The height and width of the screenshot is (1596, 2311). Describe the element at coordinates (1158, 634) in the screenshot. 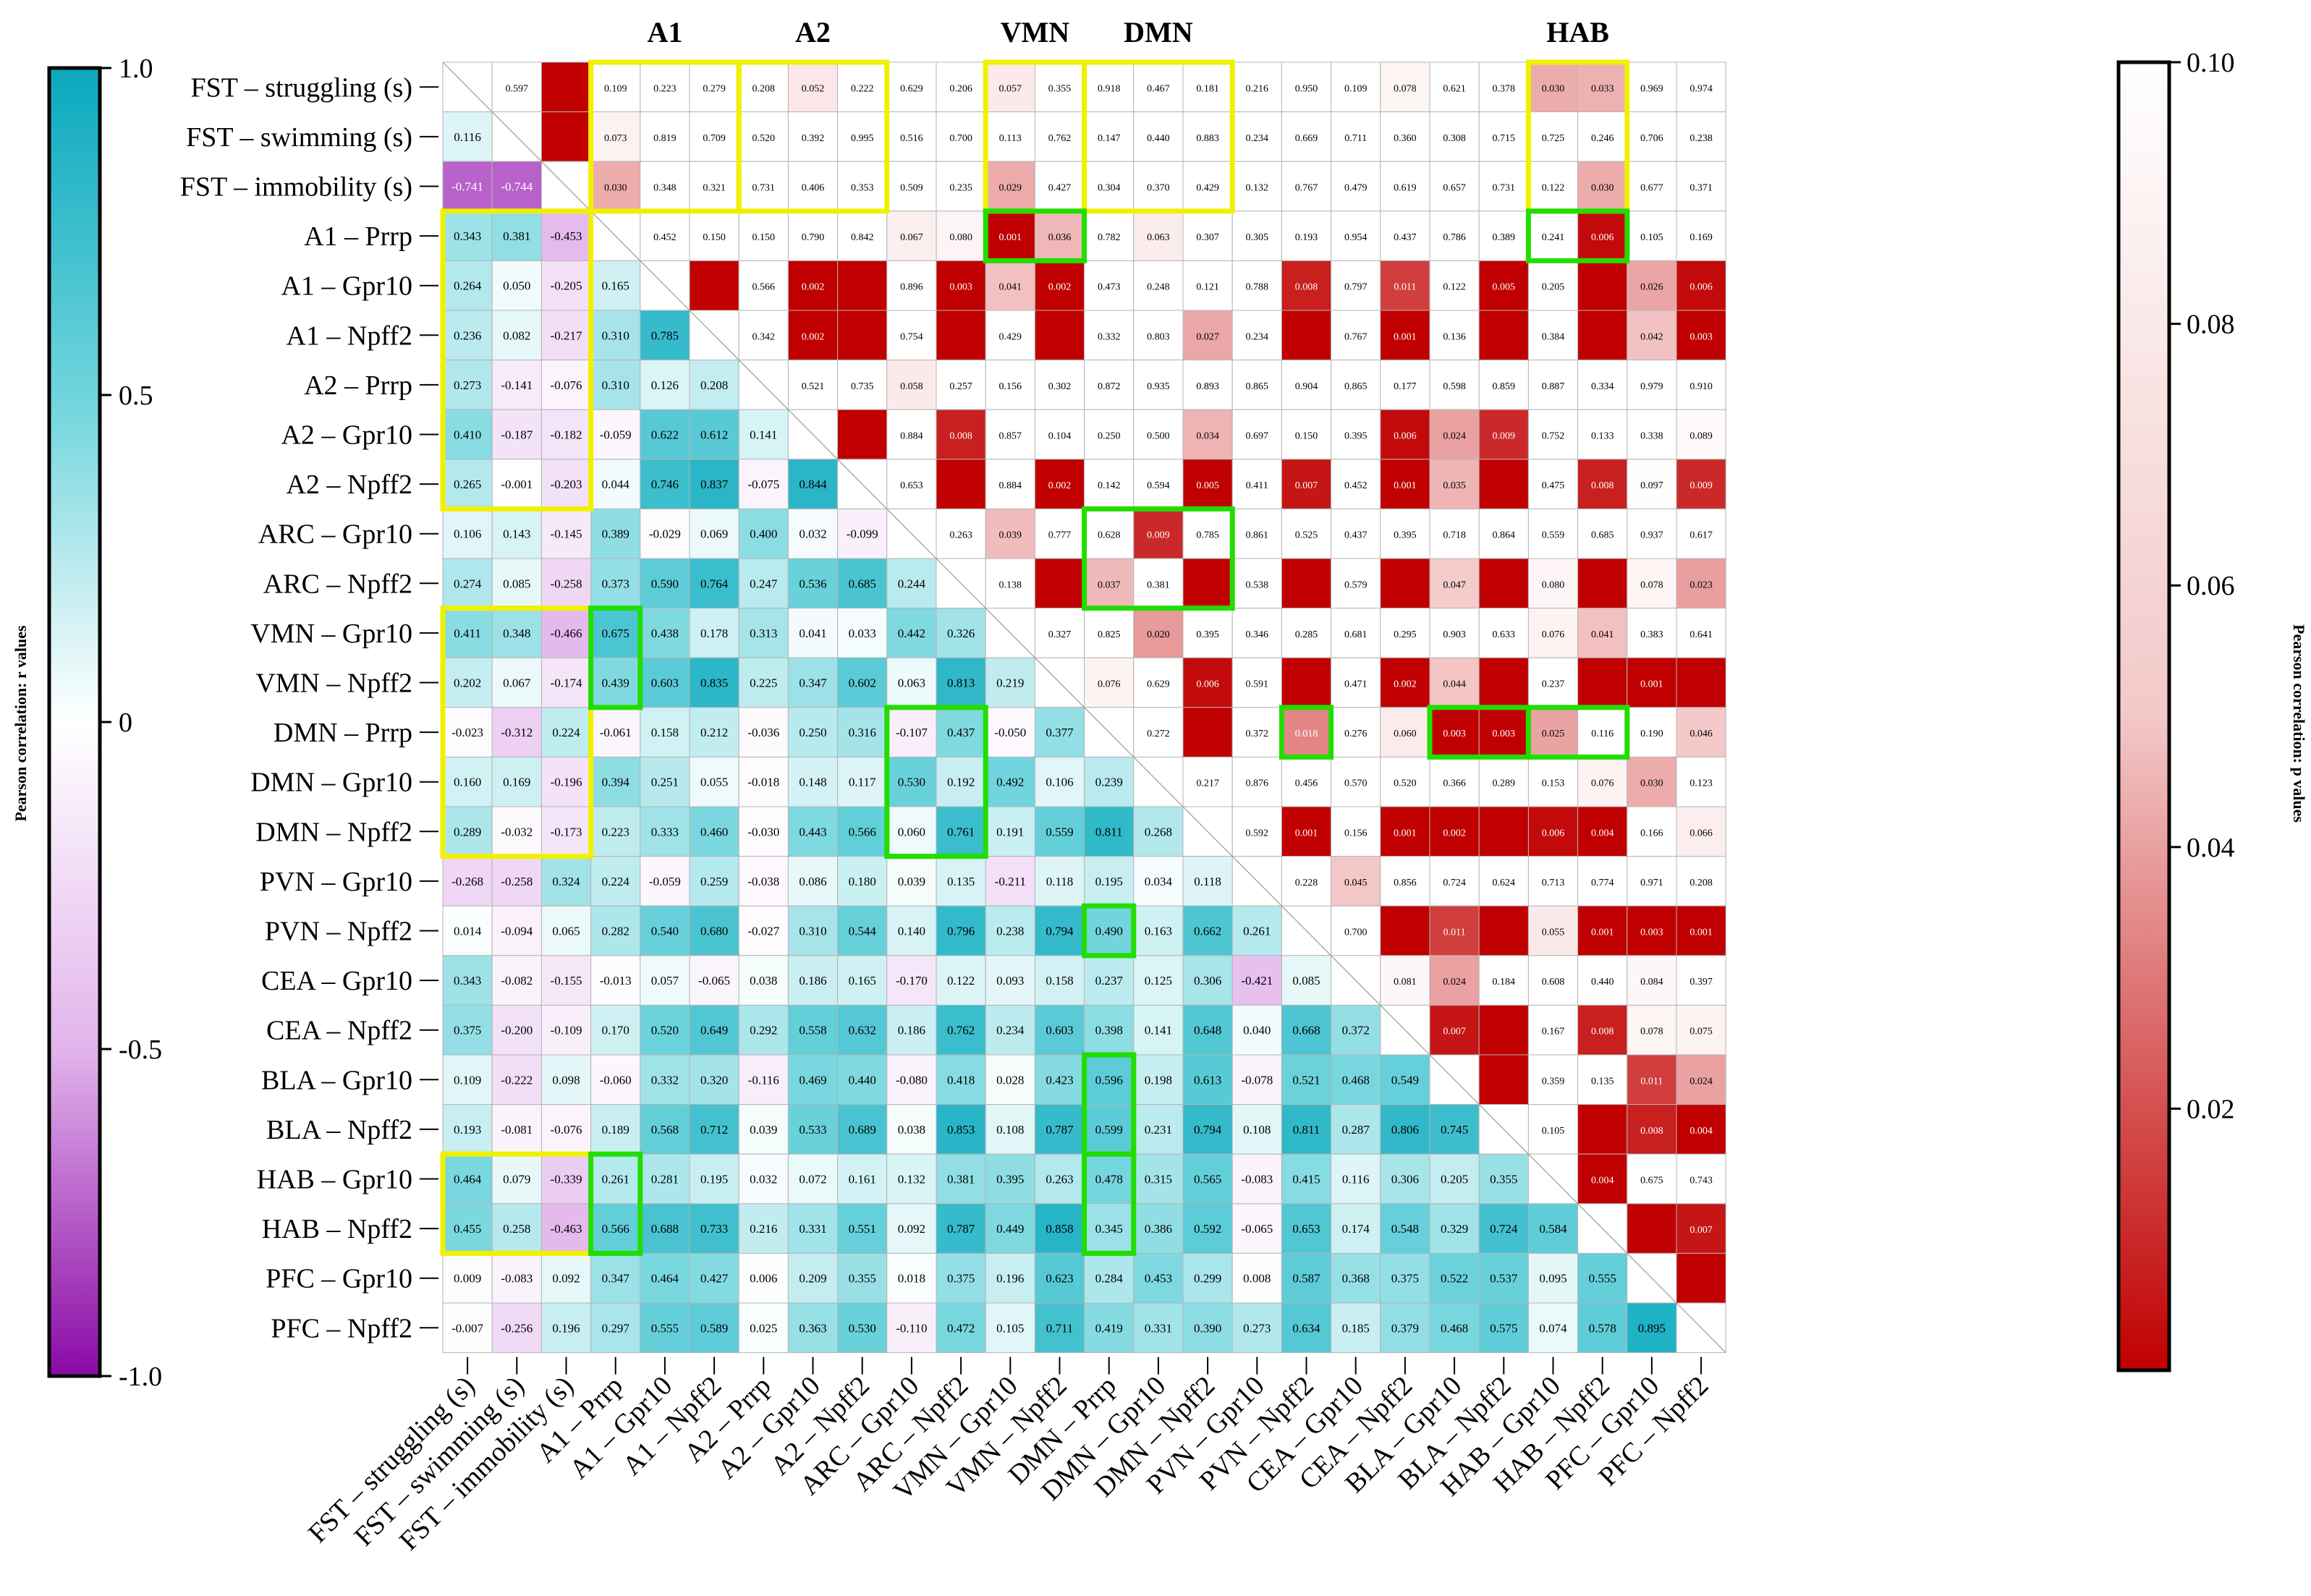

I see `p-cell-value: 0.020` at that location.